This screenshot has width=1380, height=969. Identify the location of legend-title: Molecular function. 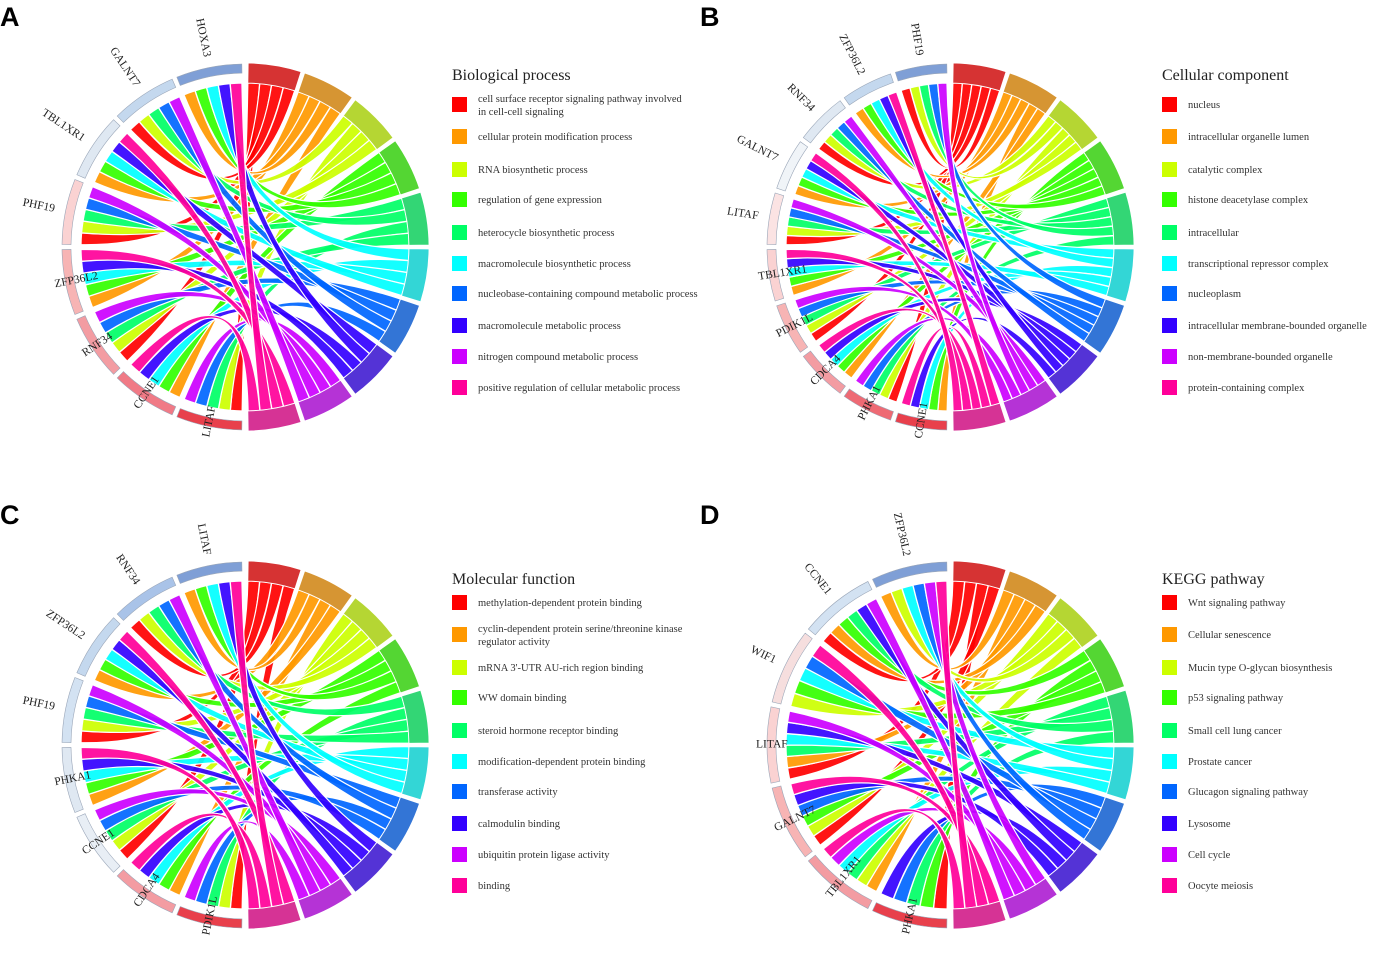
(513, 579).